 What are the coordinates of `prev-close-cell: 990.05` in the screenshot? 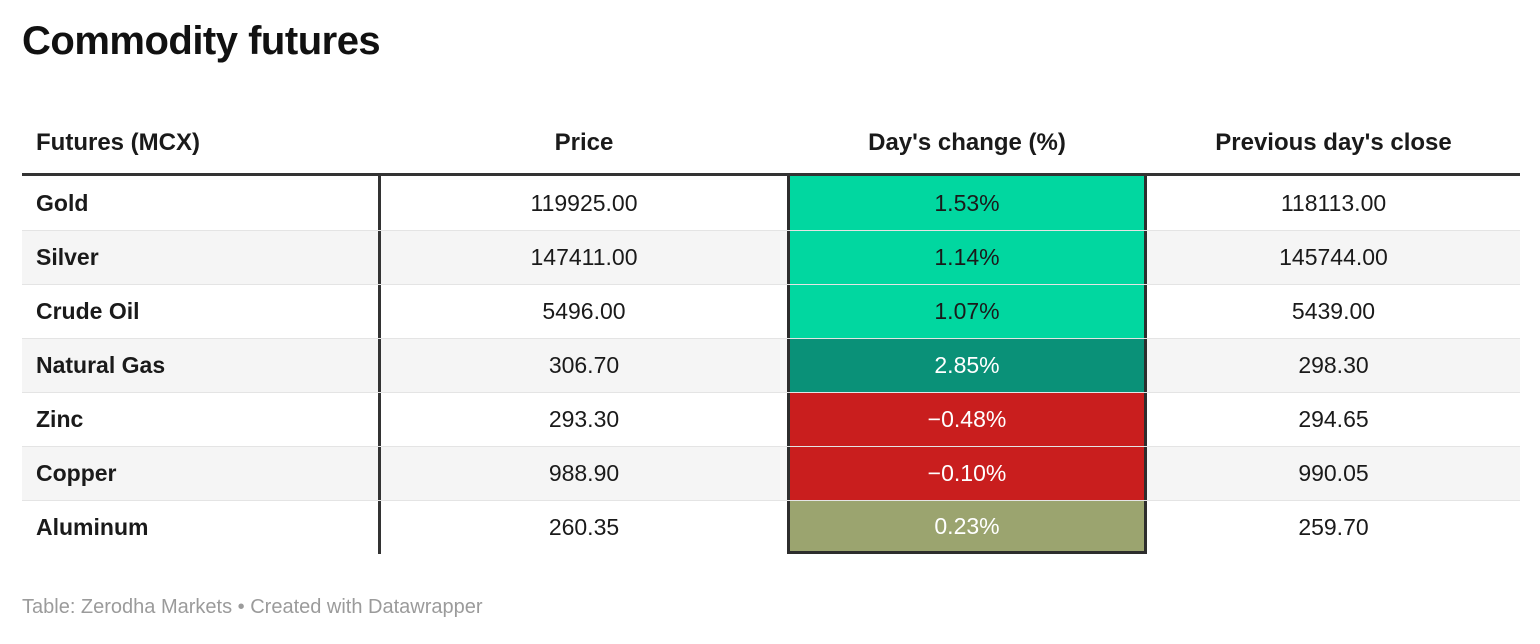 It's located at (1333, 473).